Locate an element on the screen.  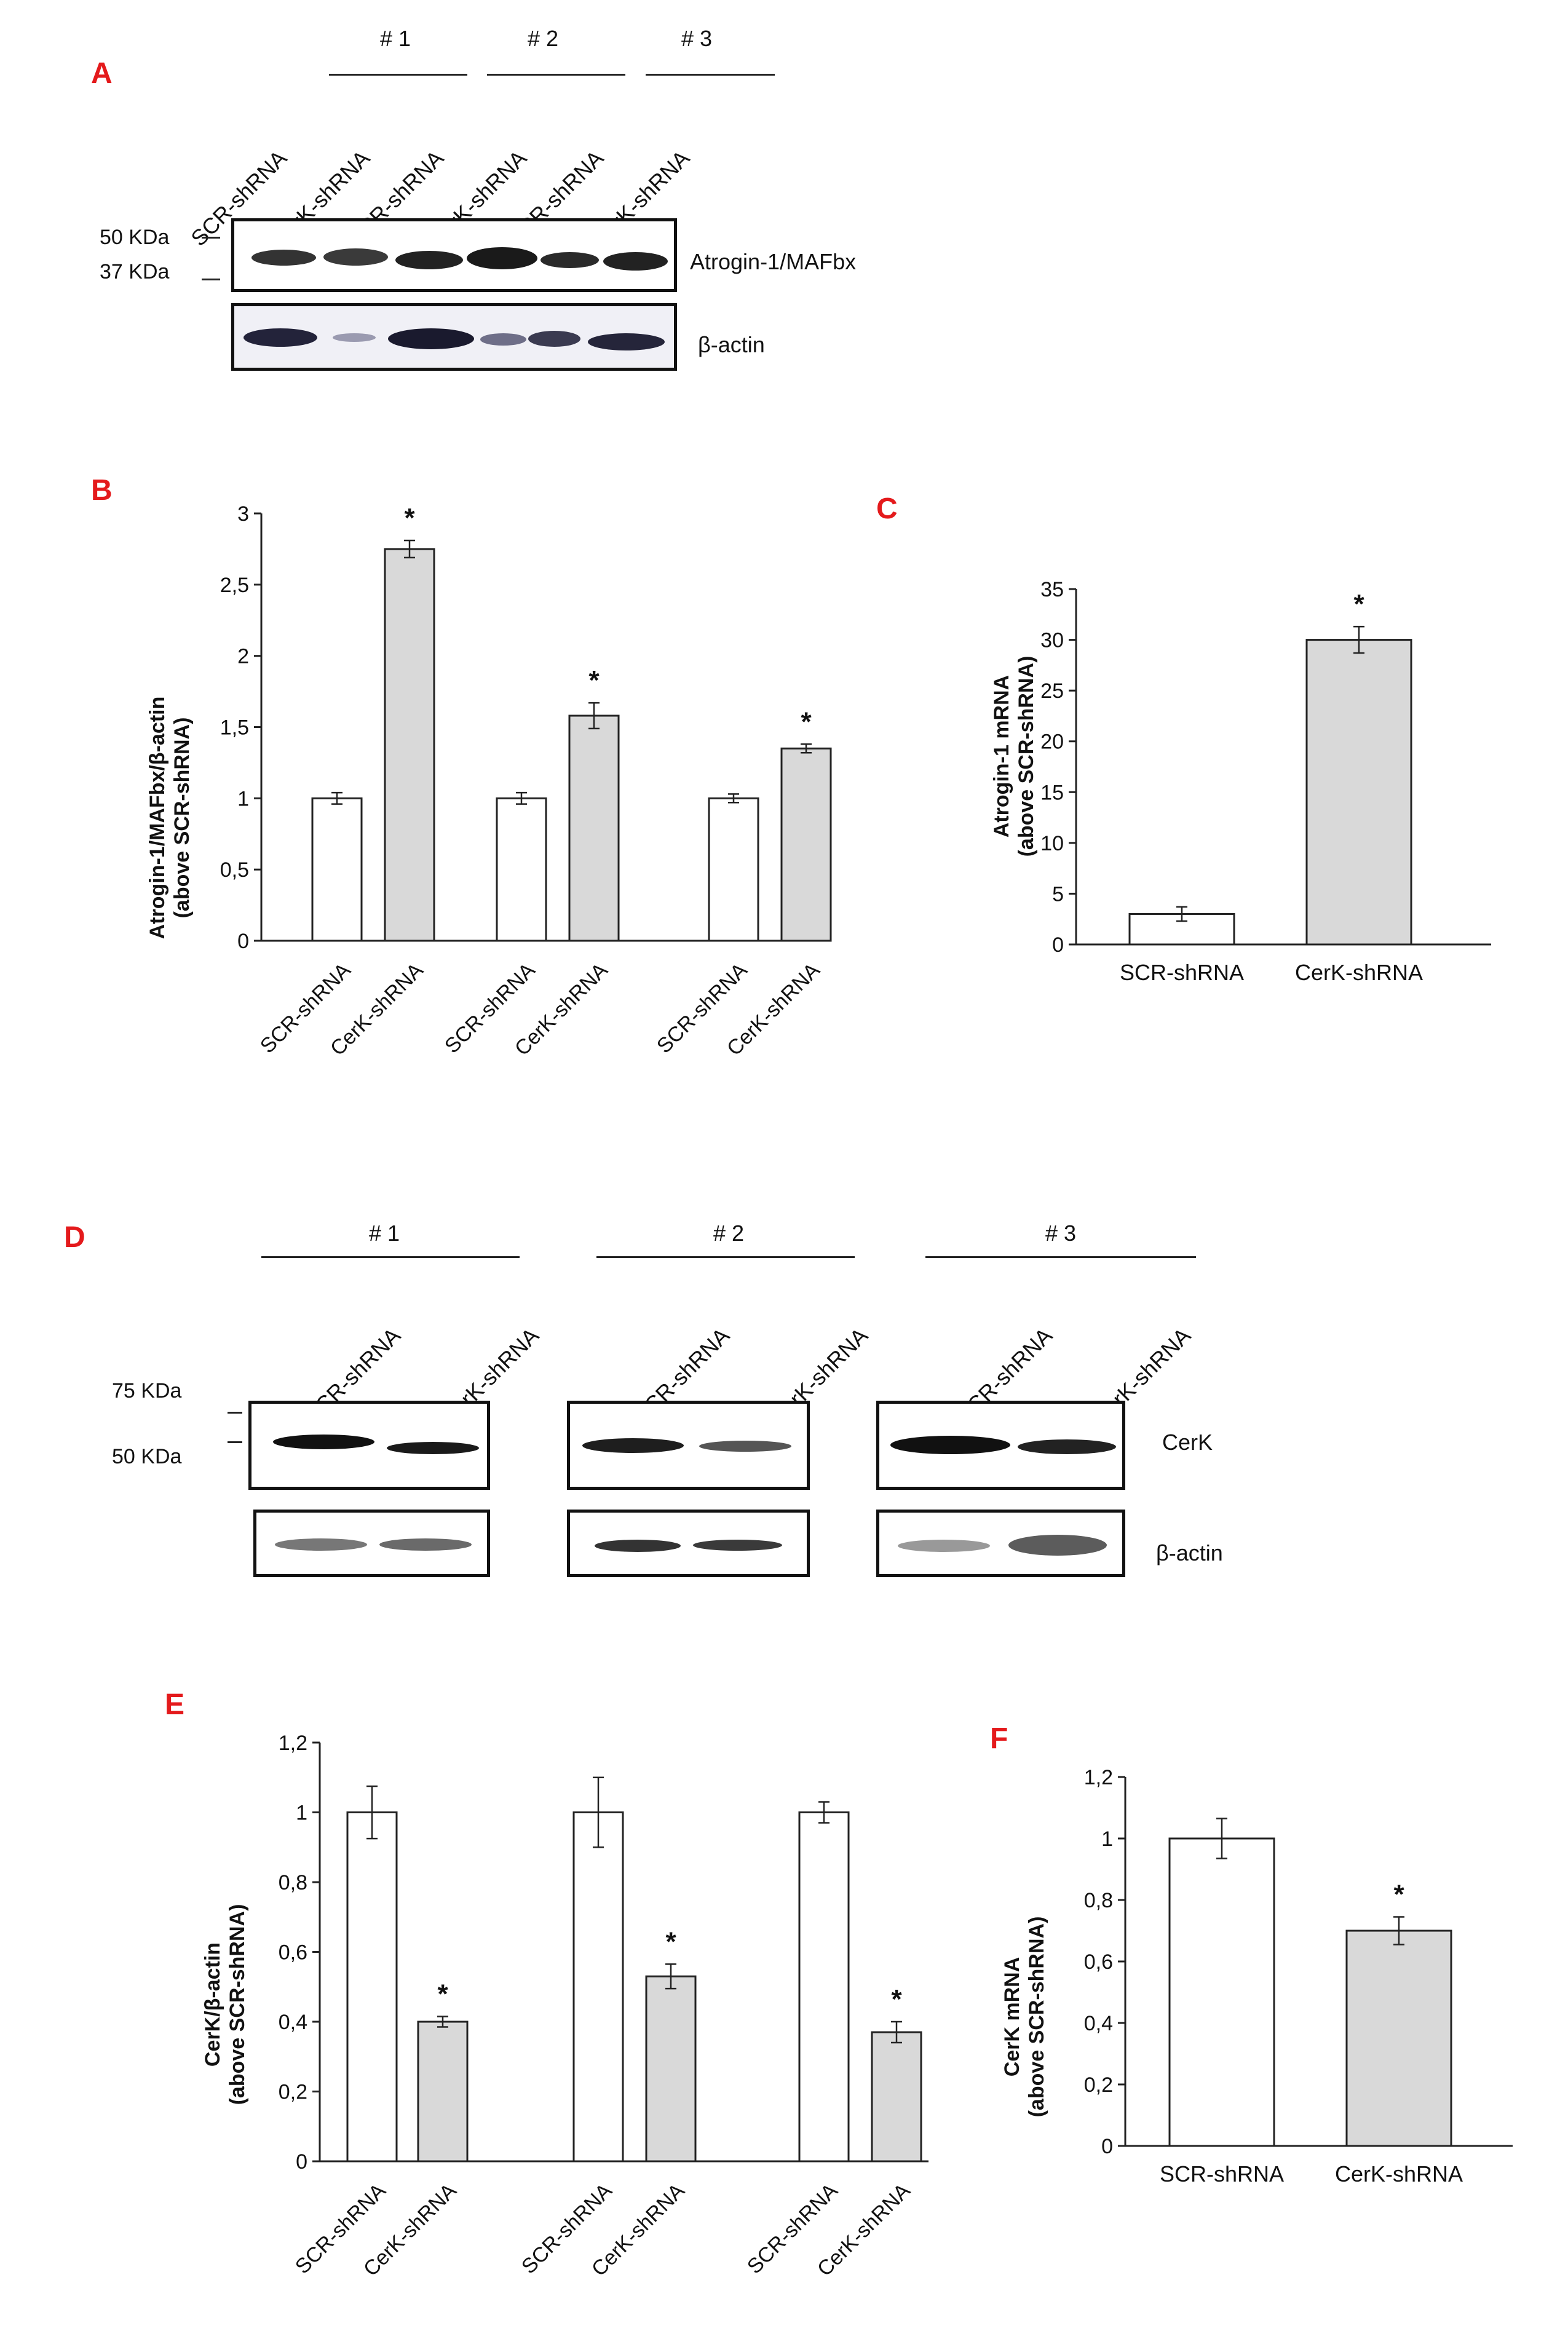
y-tick-label: 10 is located at coordinates (1052, 843).